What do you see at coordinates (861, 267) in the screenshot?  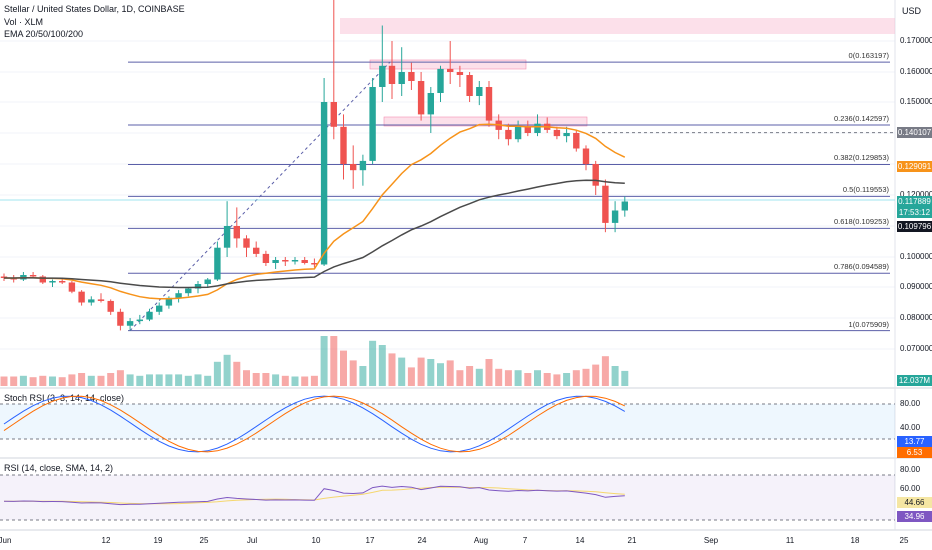 I see `fib-level-label: 0.786(0.094589)` at bounding box center [861, 267].